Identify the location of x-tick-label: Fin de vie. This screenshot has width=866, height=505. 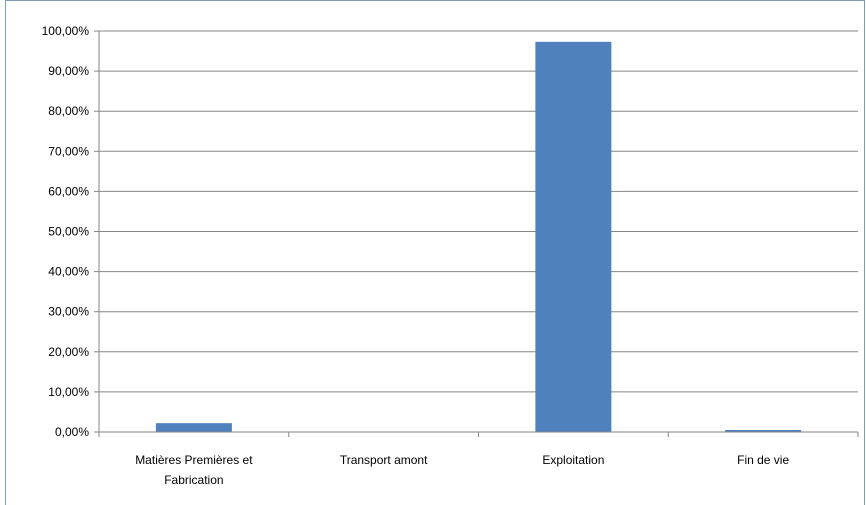
(763, 460).